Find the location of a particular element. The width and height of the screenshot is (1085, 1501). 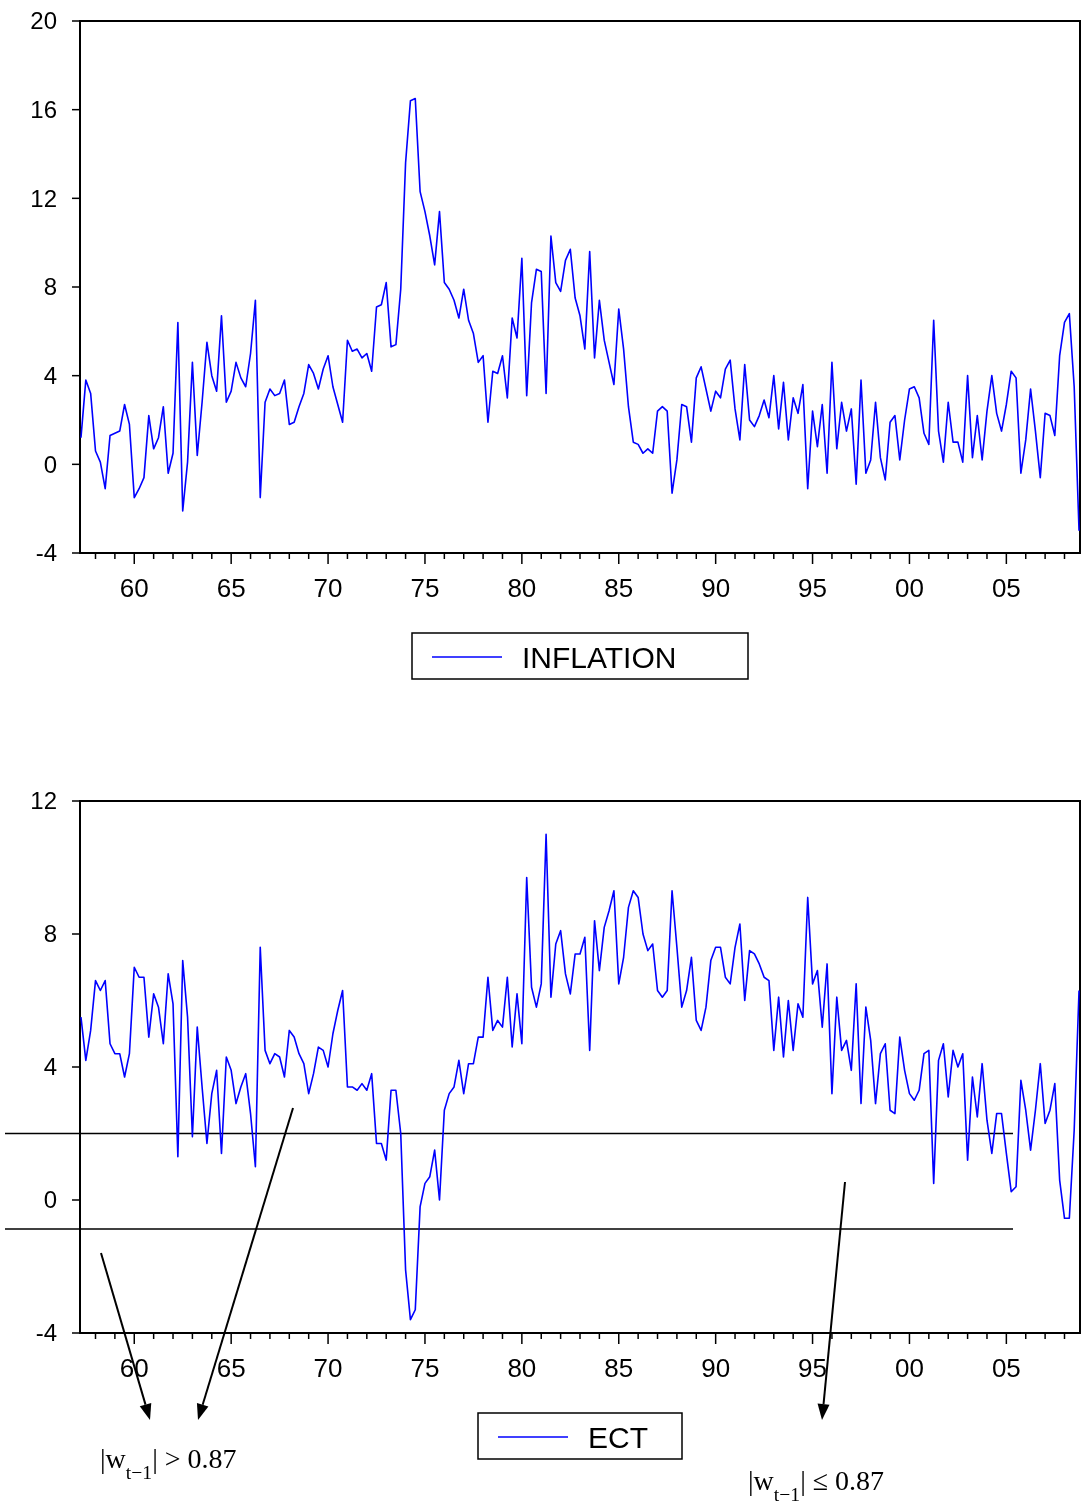

y-tick-label: 16 is located at coordinates (43, 110).